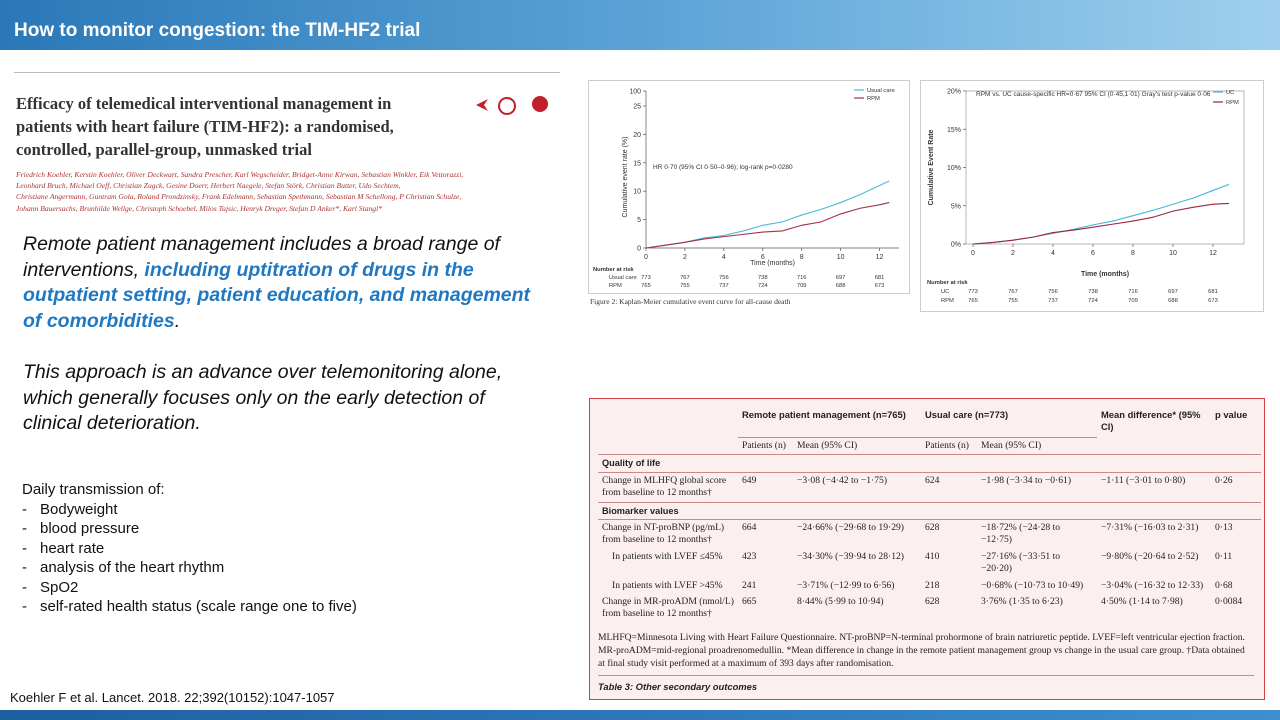  I want to click on list-item: heart rate, so click(189, 549).